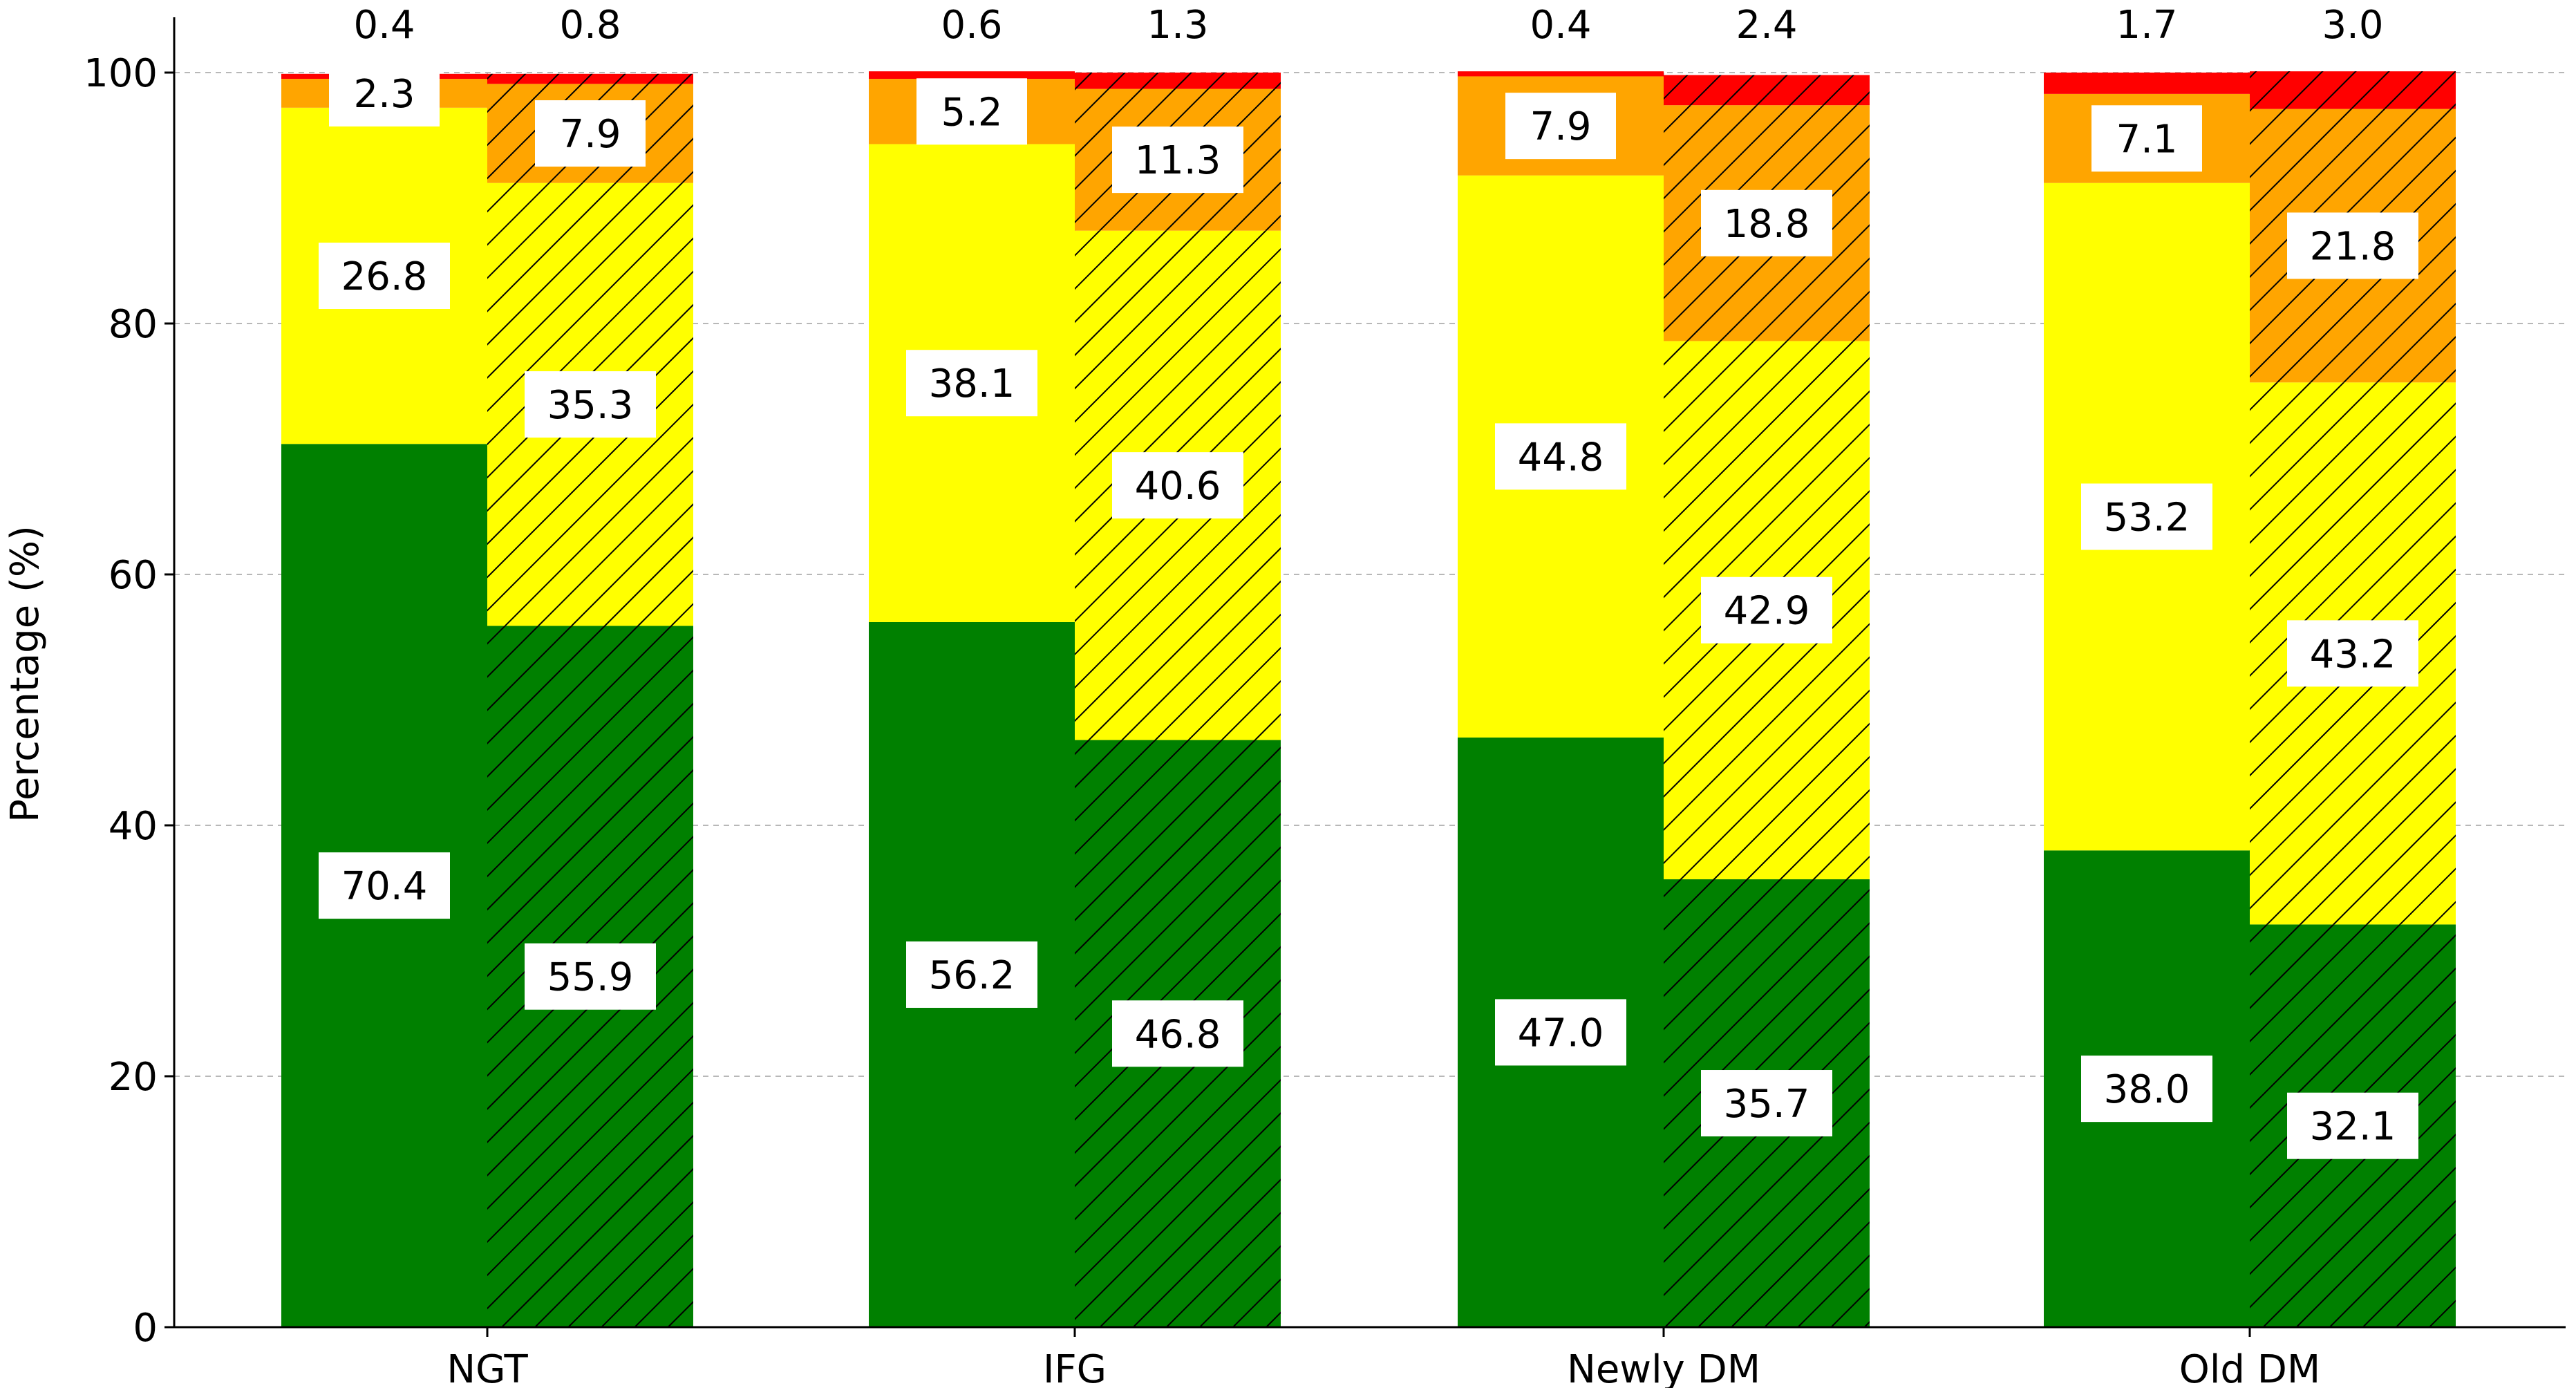 The image size is (2576, 1388). I want to click on data-label-top: 1.3, so click(1177, 26).